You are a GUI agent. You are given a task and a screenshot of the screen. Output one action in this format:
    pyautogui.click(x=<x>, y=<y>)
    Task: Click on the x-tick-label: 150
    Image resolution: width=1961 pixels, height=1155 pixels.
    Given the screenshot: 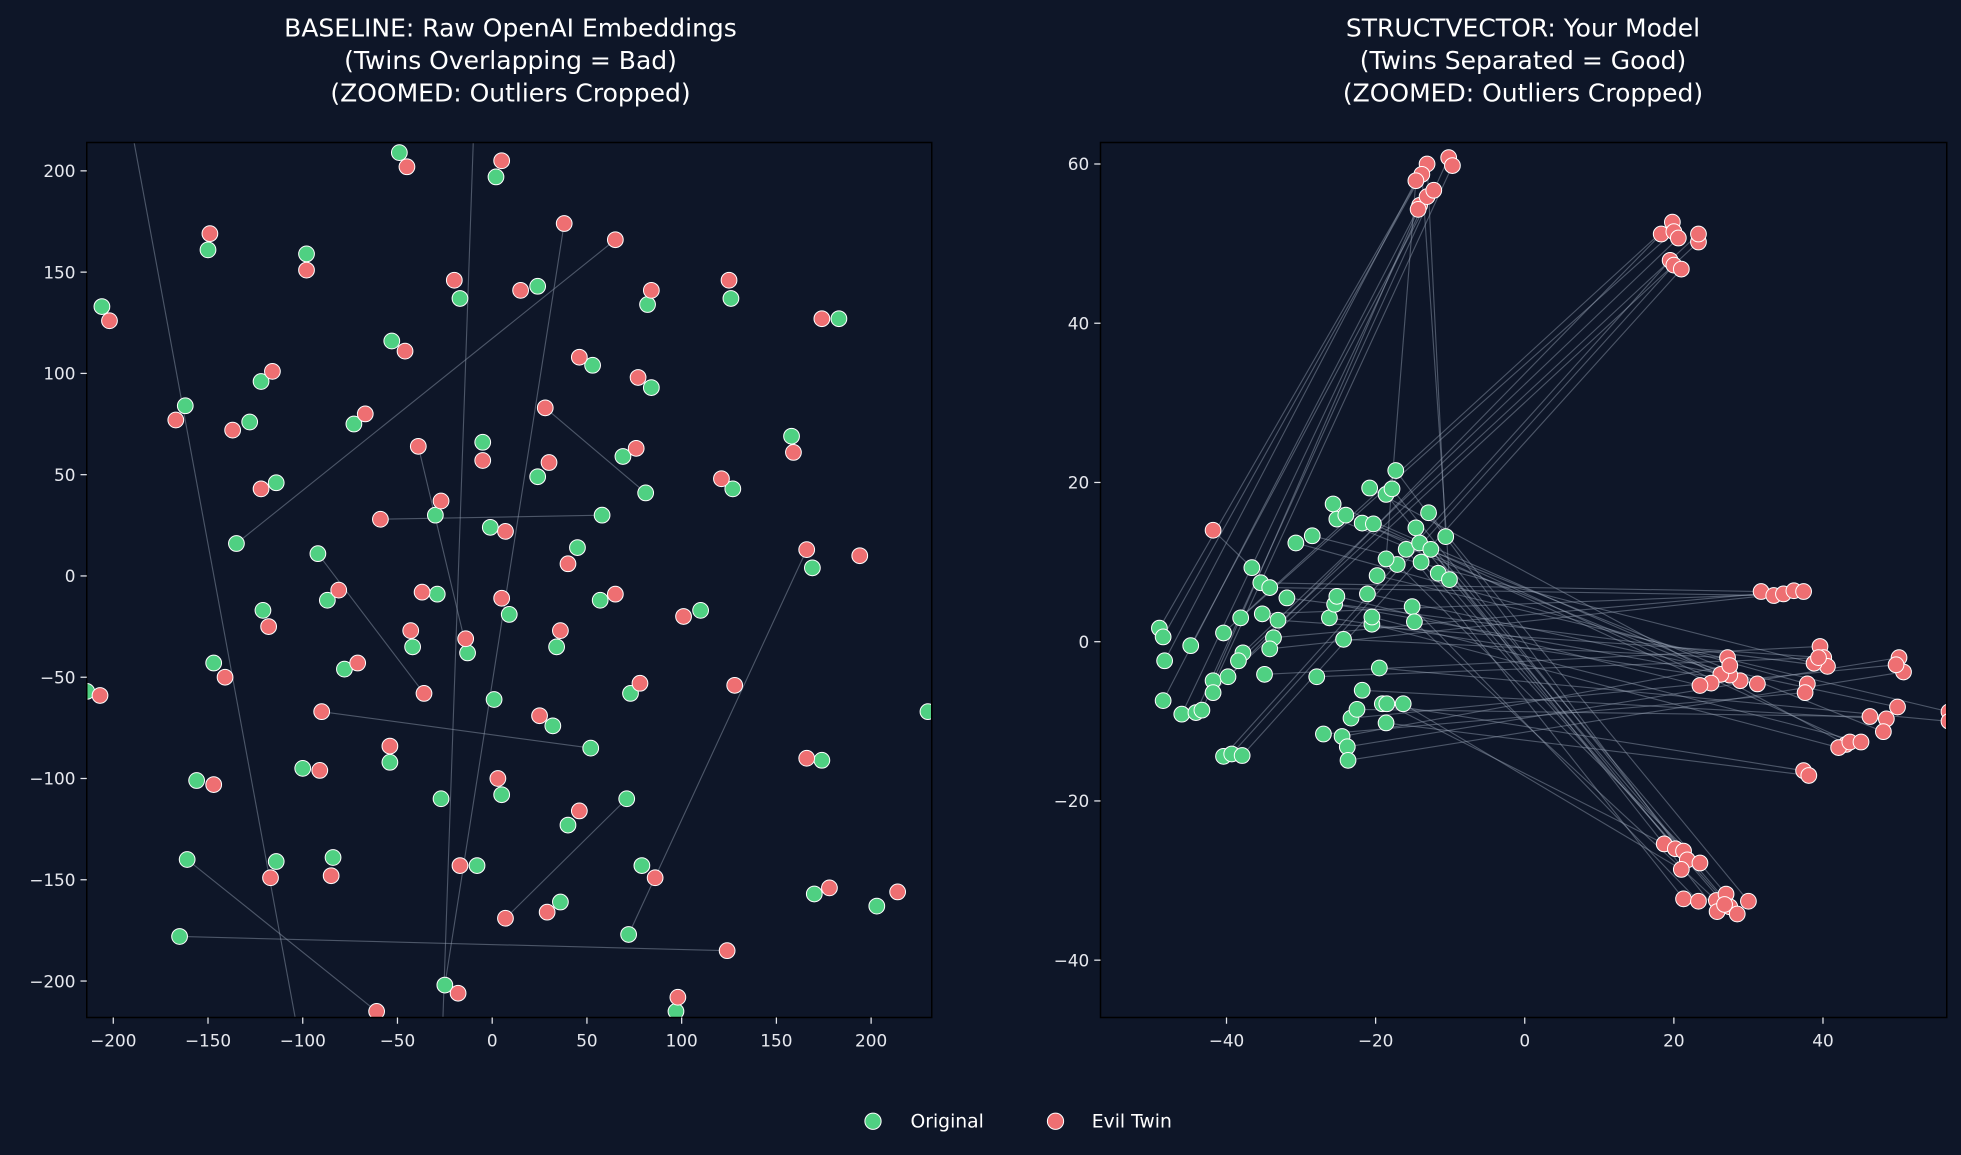 What is the action you would take?
    pyautogui.click(x=776, y=1040)
    